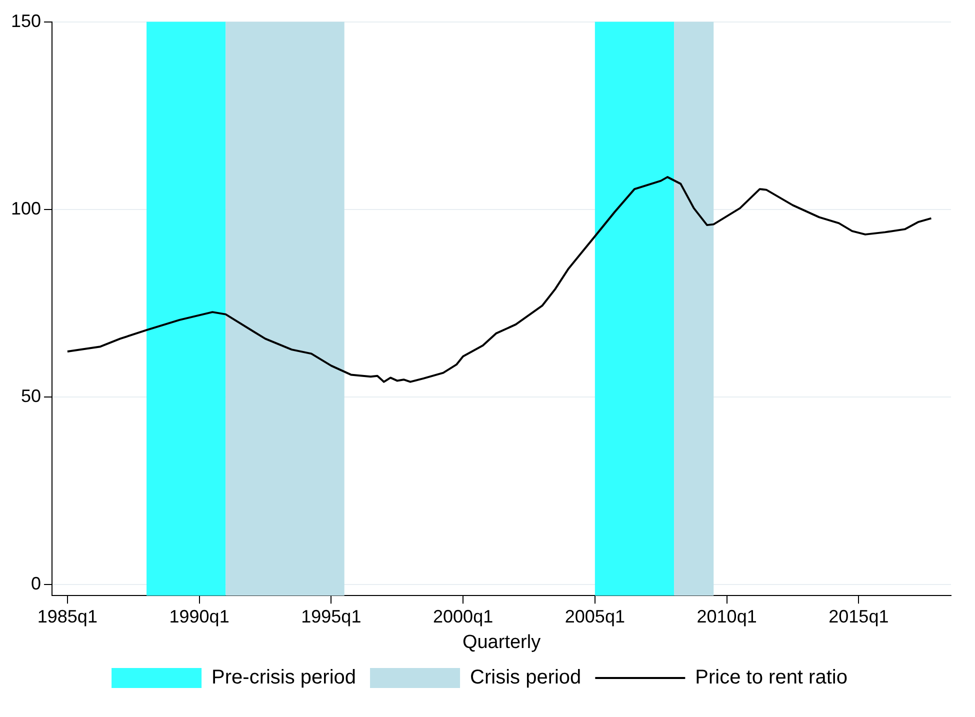  I want to click on x-tick-label: 1985q1, so click(67, 616).